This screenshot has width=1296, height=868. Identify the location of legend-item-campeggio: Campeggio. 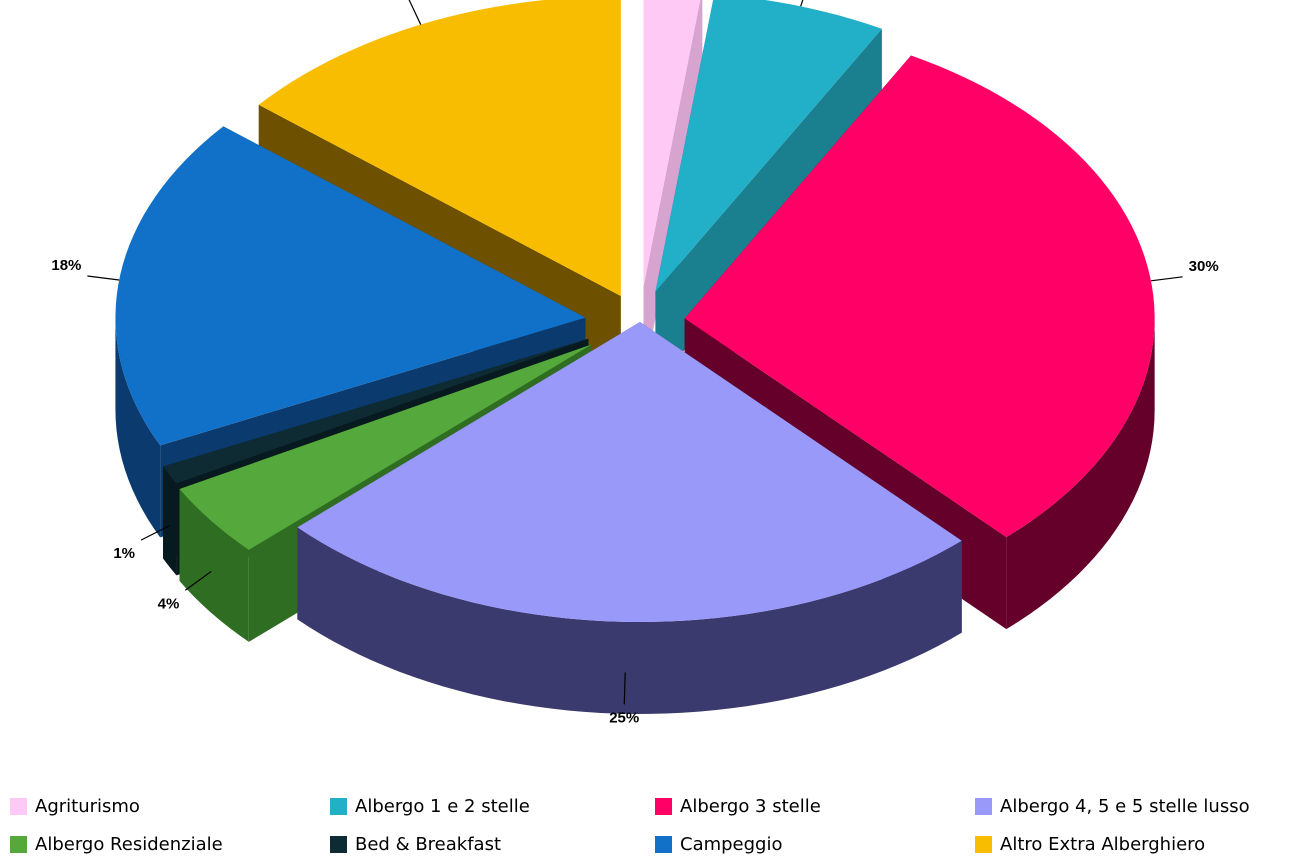
(719, 844).